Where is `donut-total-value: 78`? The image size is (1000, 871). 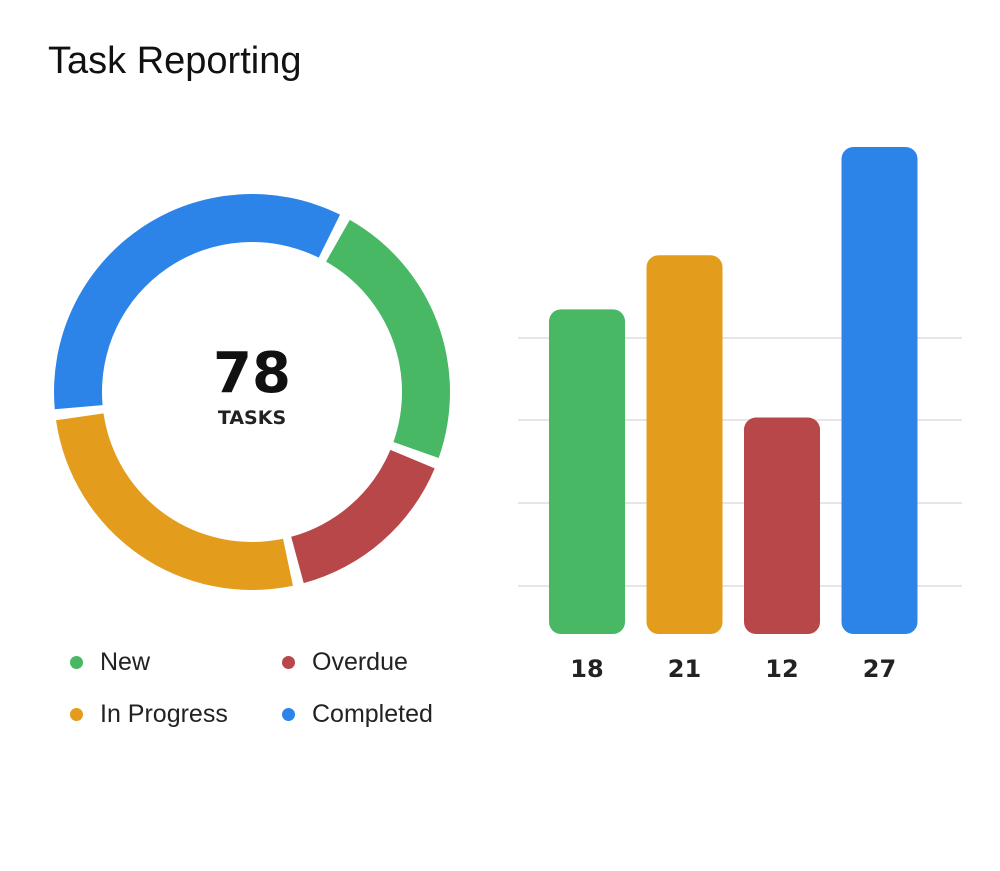
donut-total-value: 78 is located at coordinates (252, 373).